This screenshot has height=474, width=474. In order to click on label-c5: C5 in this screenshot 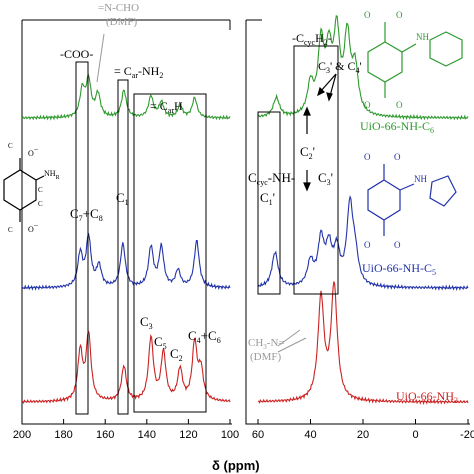, I will do `click(160, 342)`.